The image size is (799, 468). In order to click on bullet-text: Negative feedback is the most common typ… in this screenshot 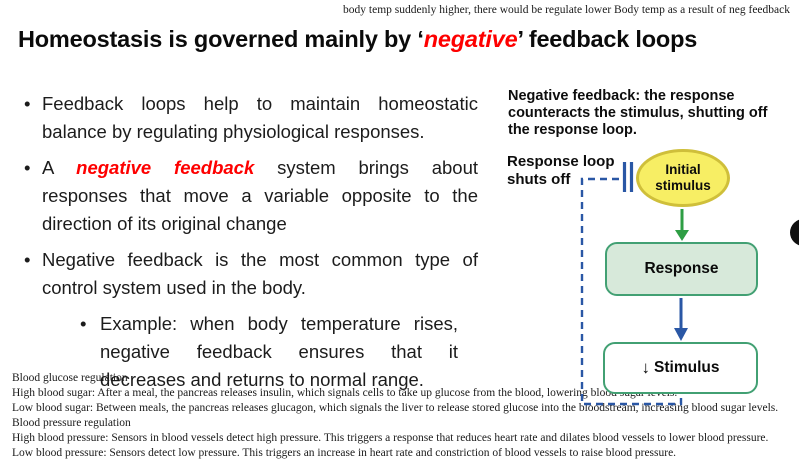, I will do `click(260, 273)`.